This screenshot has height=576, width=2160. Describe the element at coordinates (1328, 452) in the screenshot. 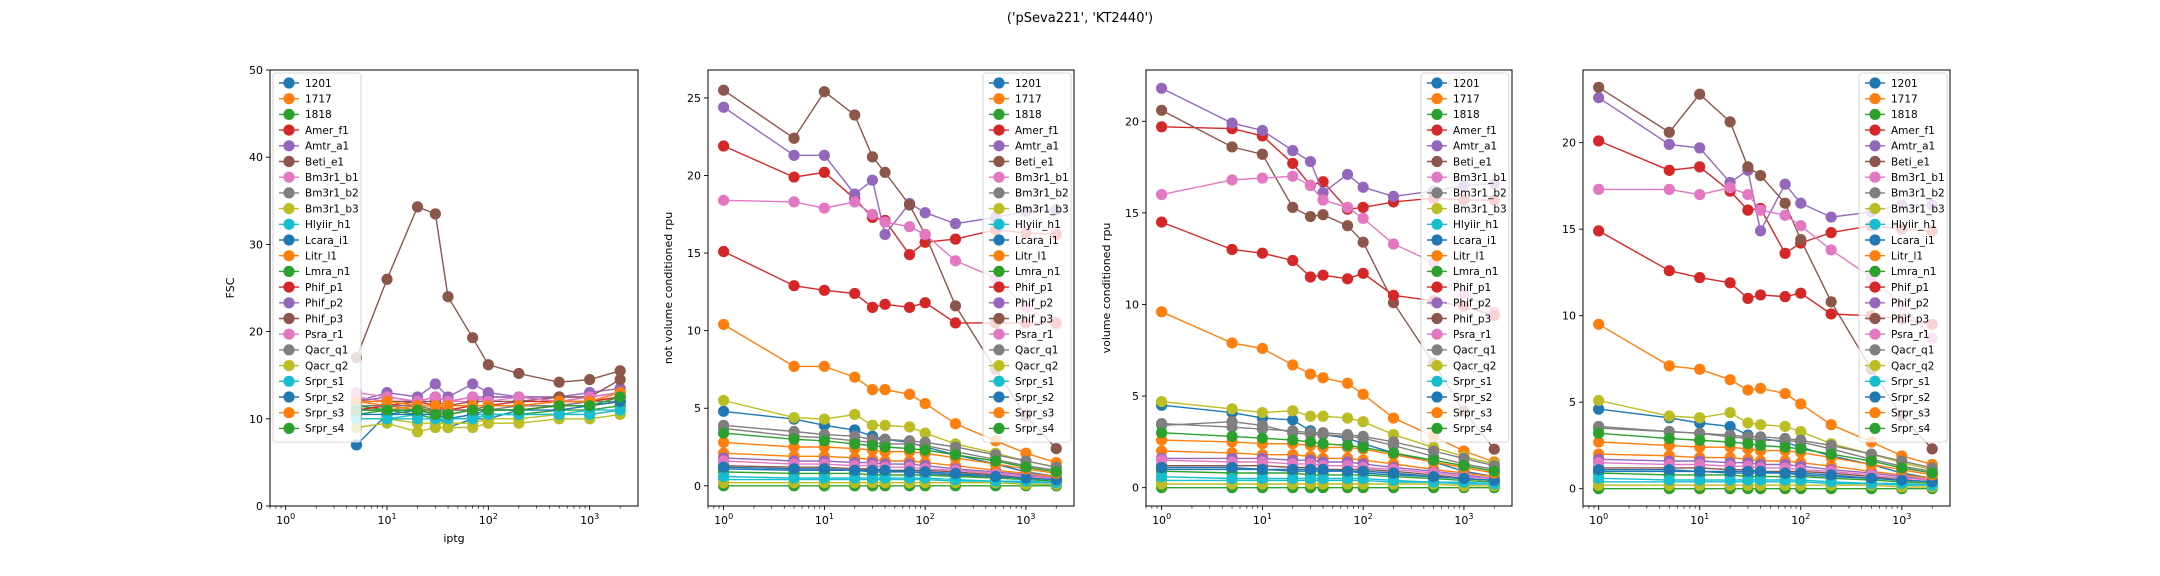

I see `series-Srpr_s4` at that location.